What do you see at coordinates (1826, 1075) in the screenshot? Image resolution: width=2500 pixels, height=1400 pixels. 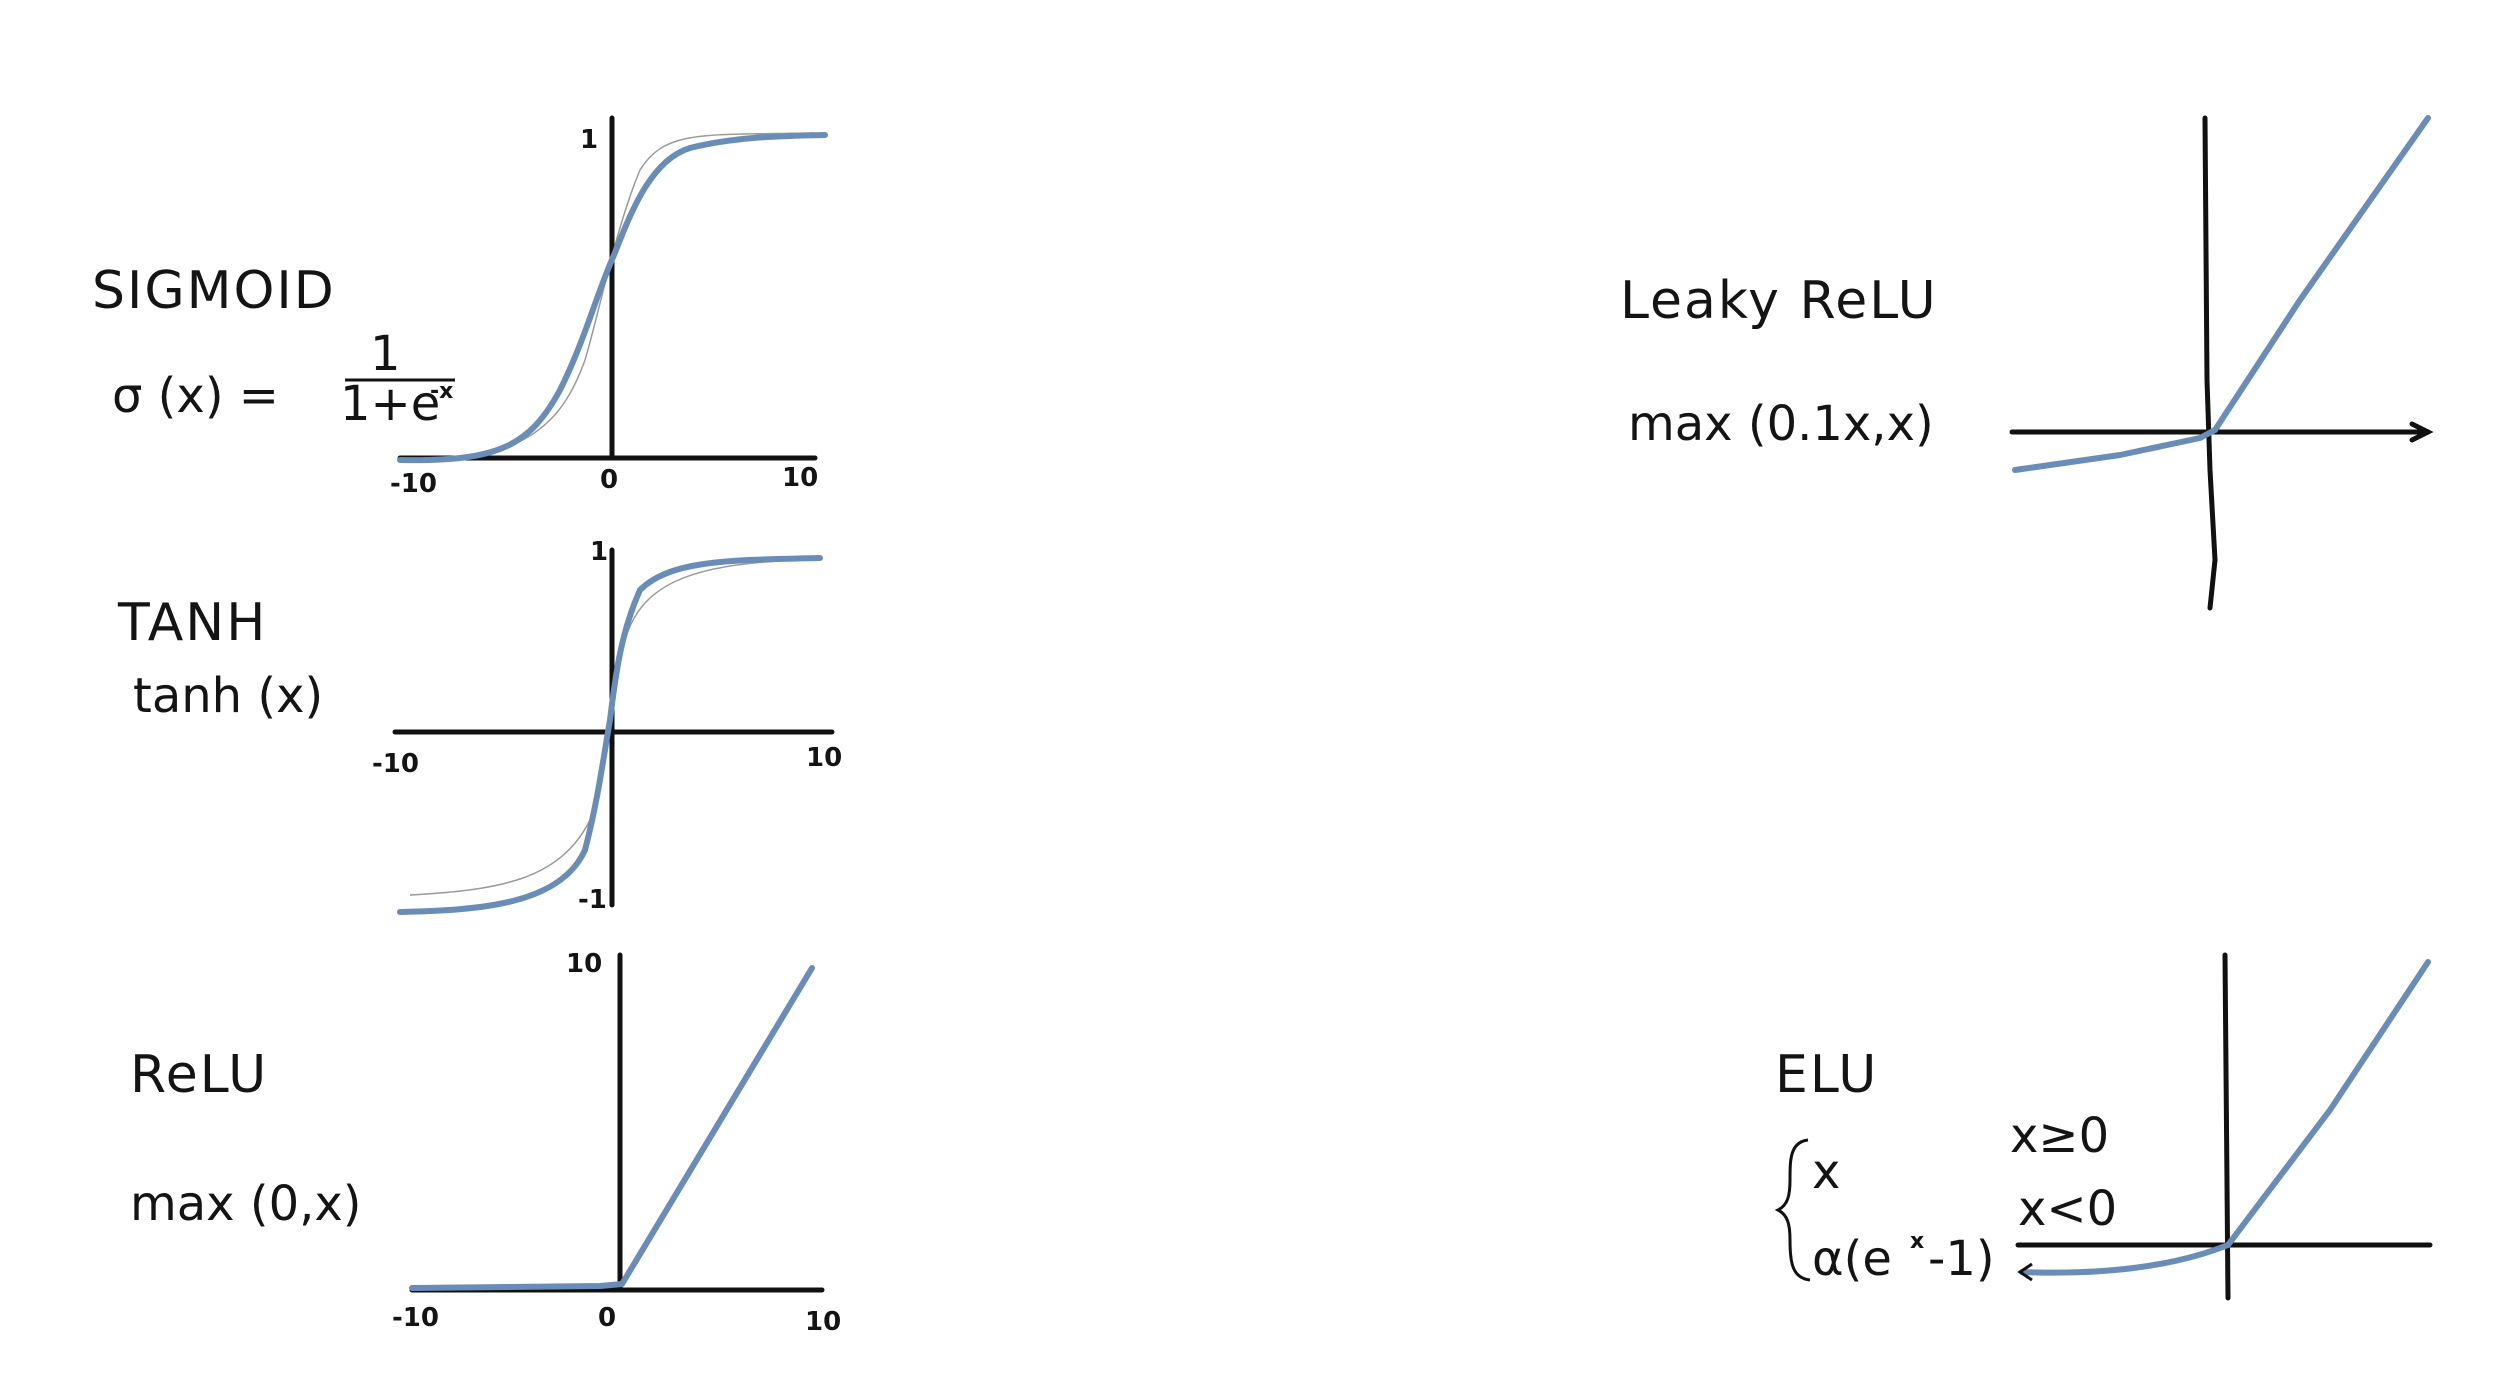 I see `elu-title: ELU` at bounding box center [1826, 1075].